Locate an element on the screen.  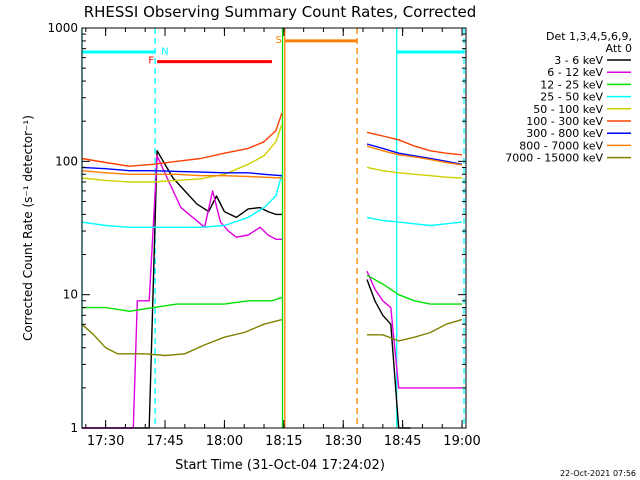
legend-label: 7000 - 15000 keV is located at coordinates (554, 158).